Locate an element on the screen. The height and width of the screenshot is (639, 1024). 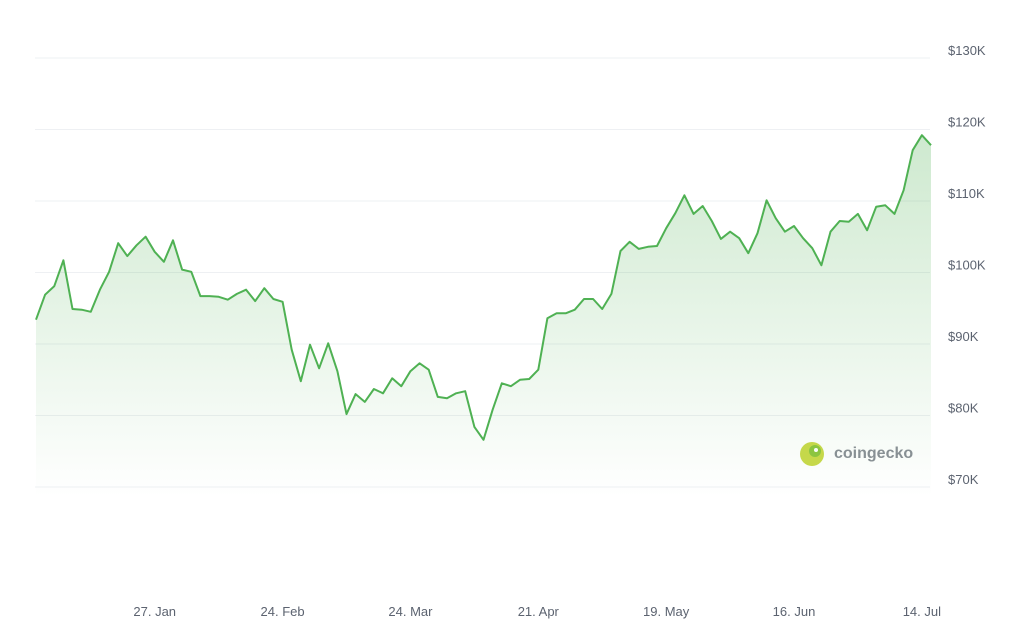
x-tick-label: 16. Jun is located at coordinates (794, 611).